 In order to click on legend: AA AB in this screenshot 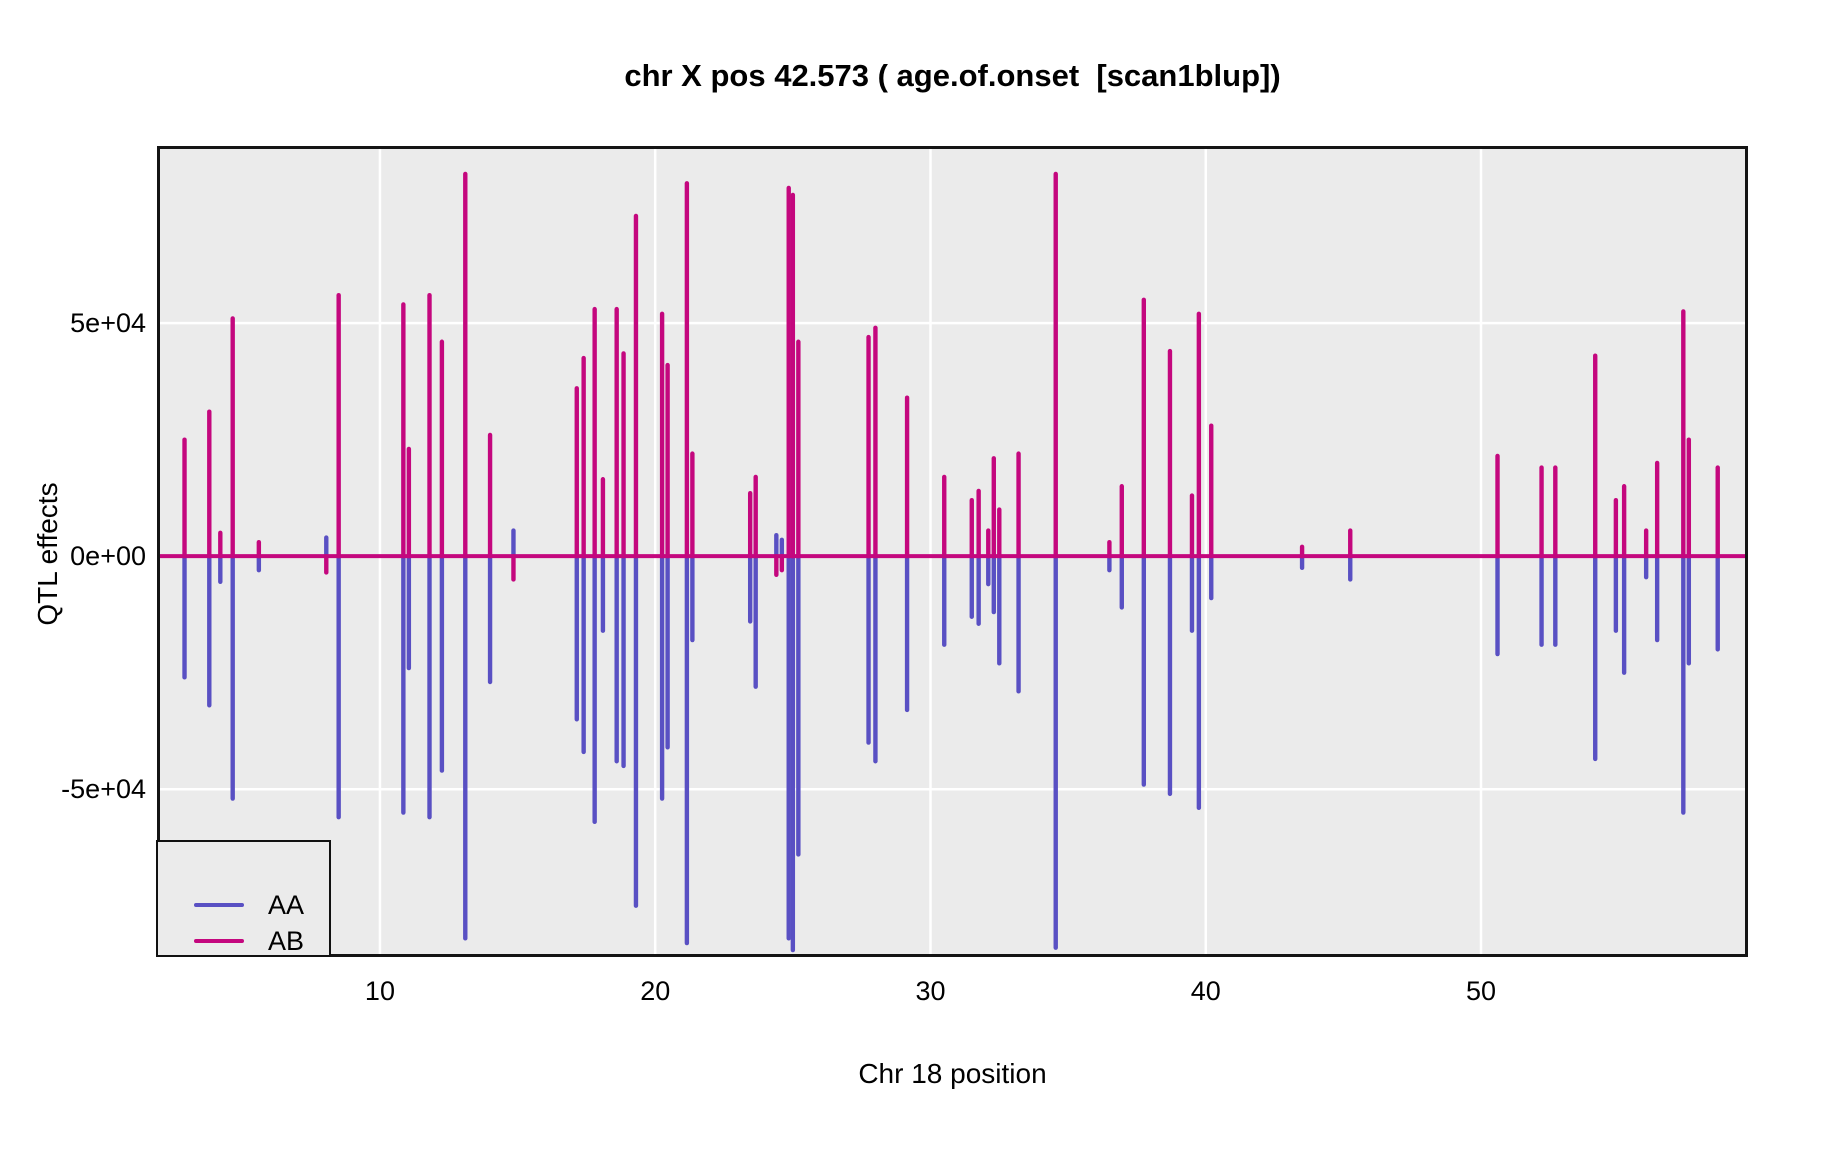, I will do `click(243, 898)`.